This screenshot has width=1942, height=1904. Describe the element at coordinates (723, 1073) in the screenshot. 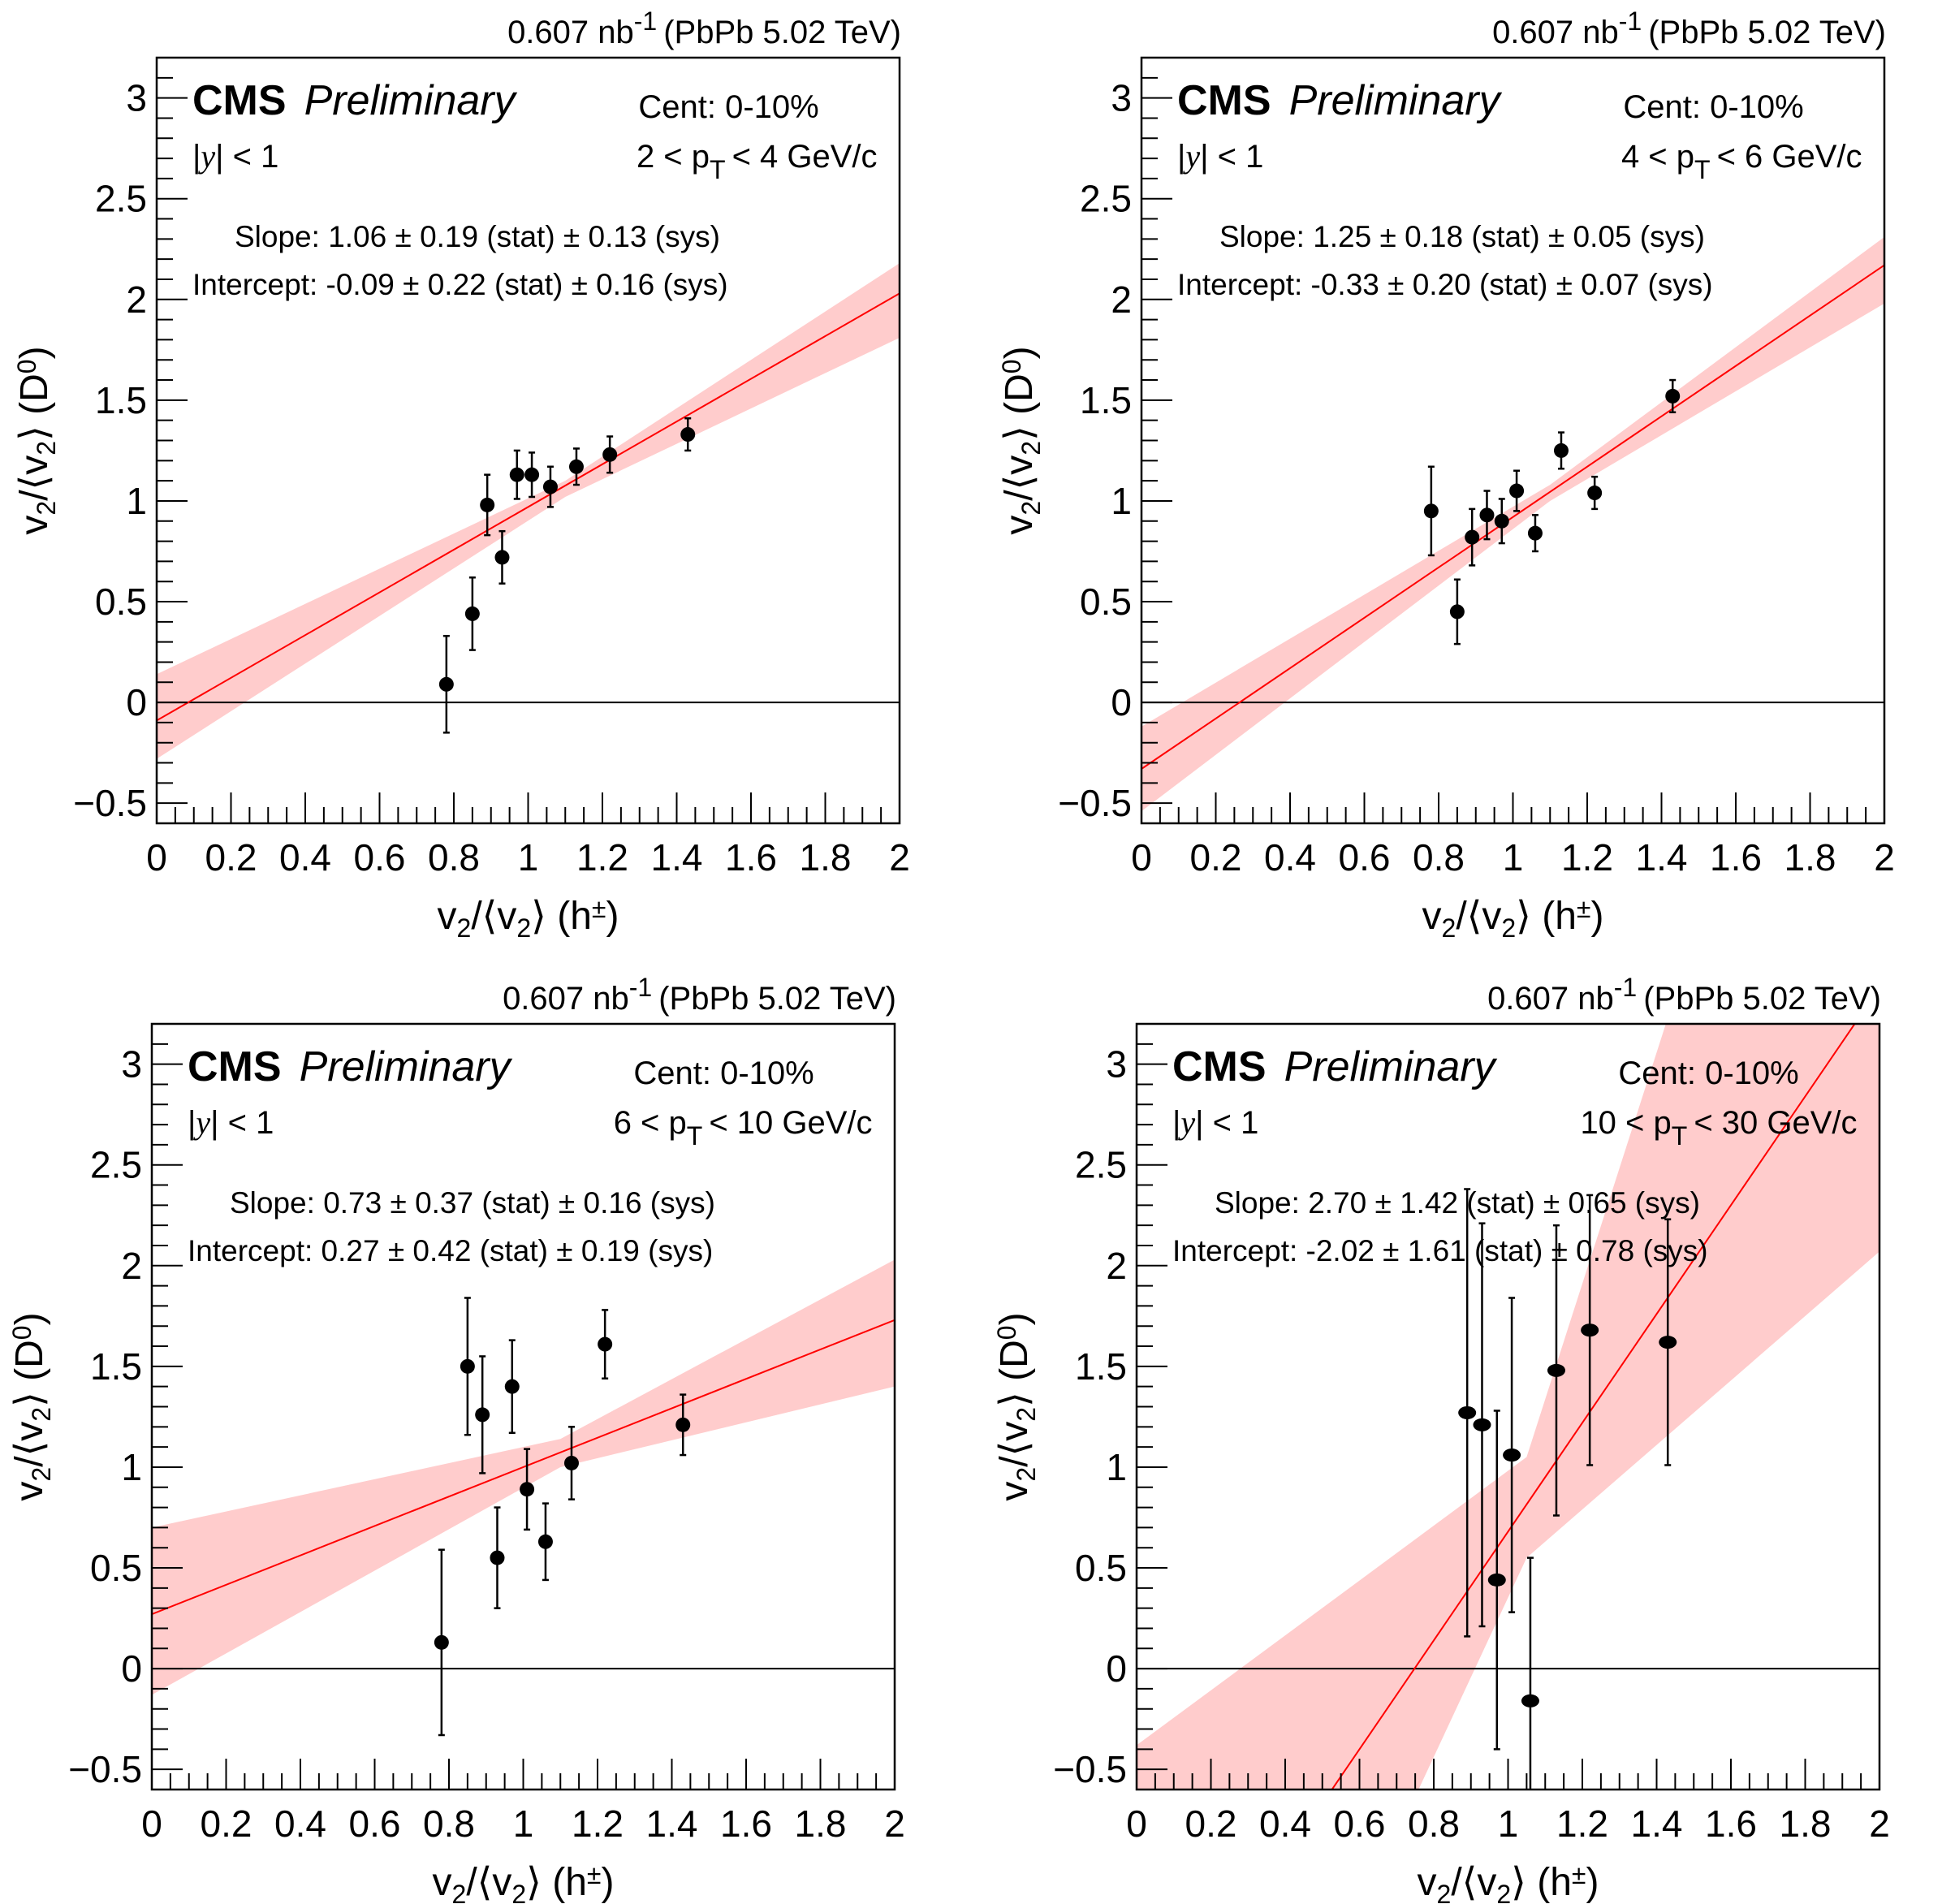

I see `centrality-label: Cent: 0-10%` at that location.